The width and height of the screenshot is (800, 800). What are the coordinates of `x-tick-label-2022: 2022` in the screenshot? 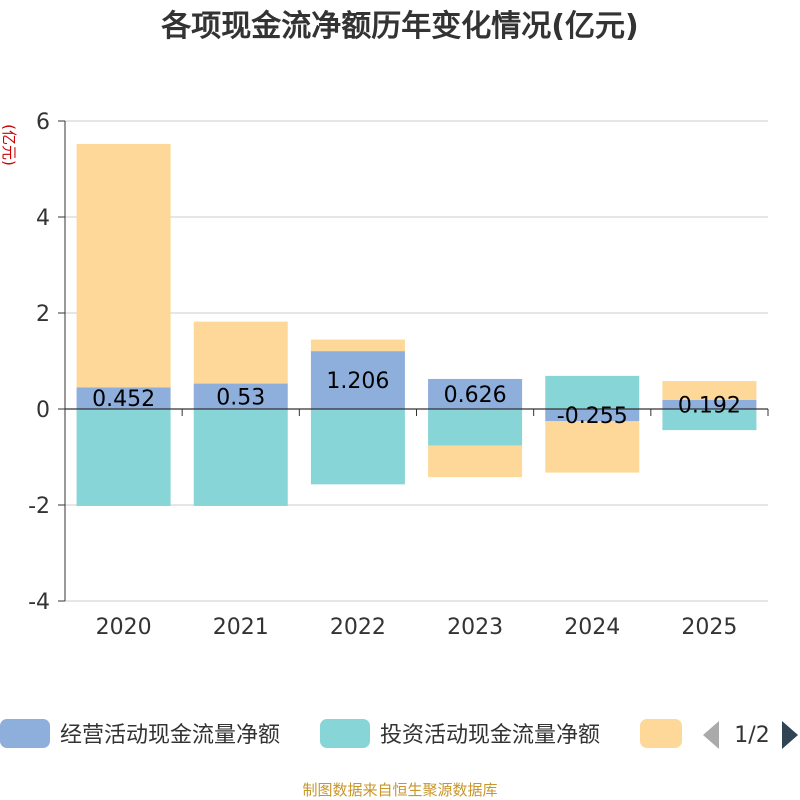 It's located at (358, 627).